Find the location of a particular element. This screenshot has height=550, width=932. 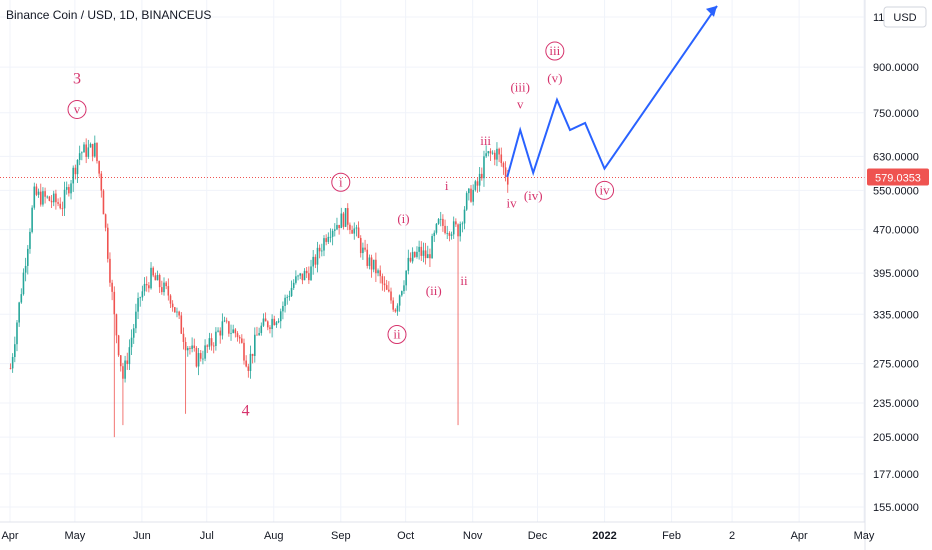

price-tick-label: 900.0000 is located at coordinates (896, 68).